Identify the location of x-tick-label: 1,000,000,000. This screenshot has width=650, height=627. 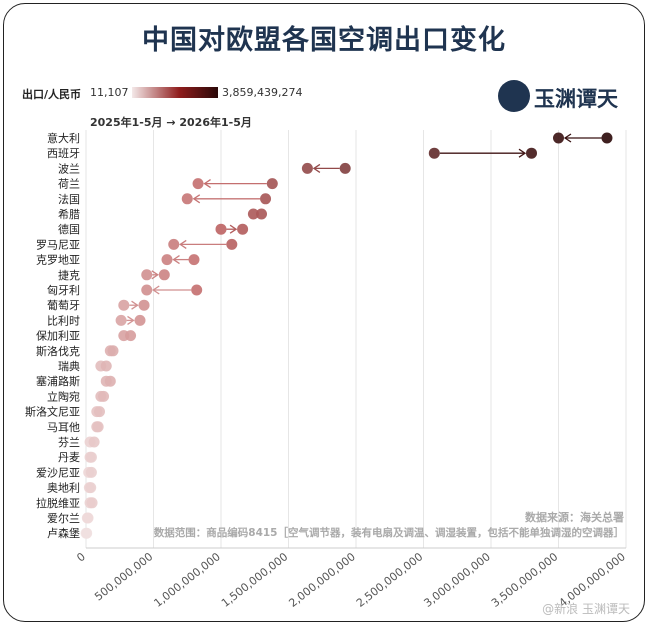
(186, 580).